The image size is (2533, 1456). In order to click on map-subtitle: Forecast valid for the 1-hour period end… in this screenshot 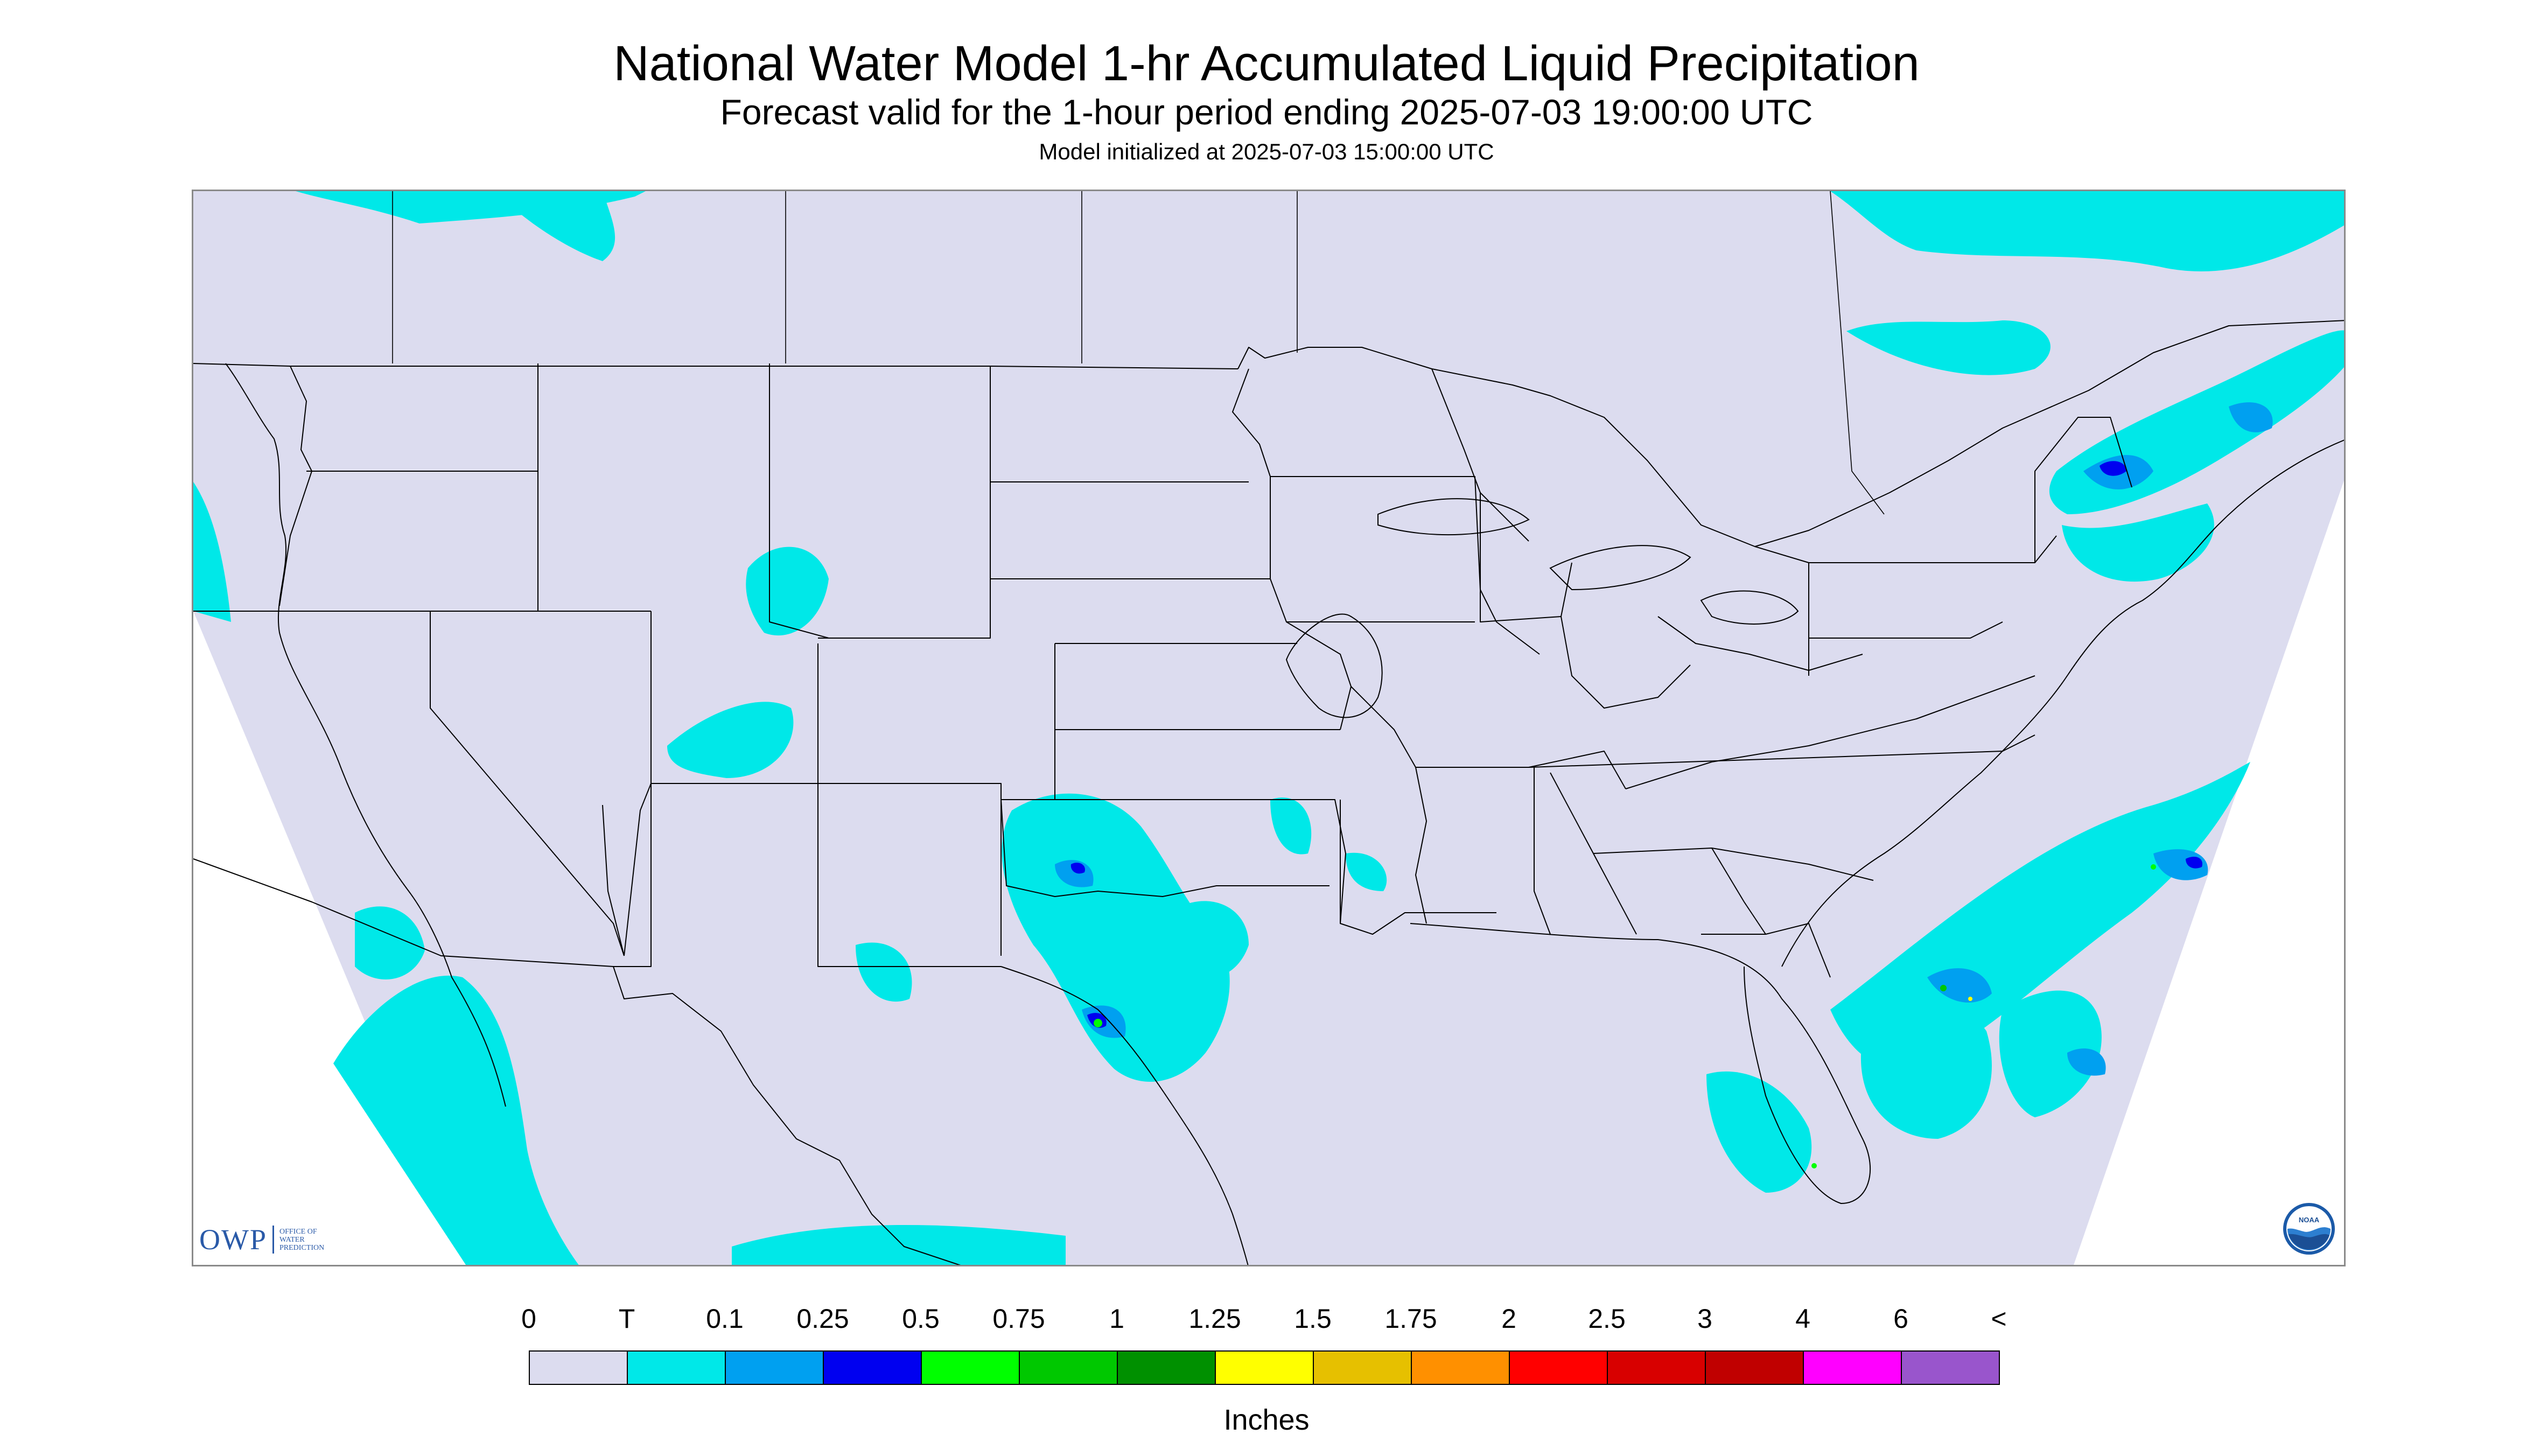, I will do `click(1266, 112)`.